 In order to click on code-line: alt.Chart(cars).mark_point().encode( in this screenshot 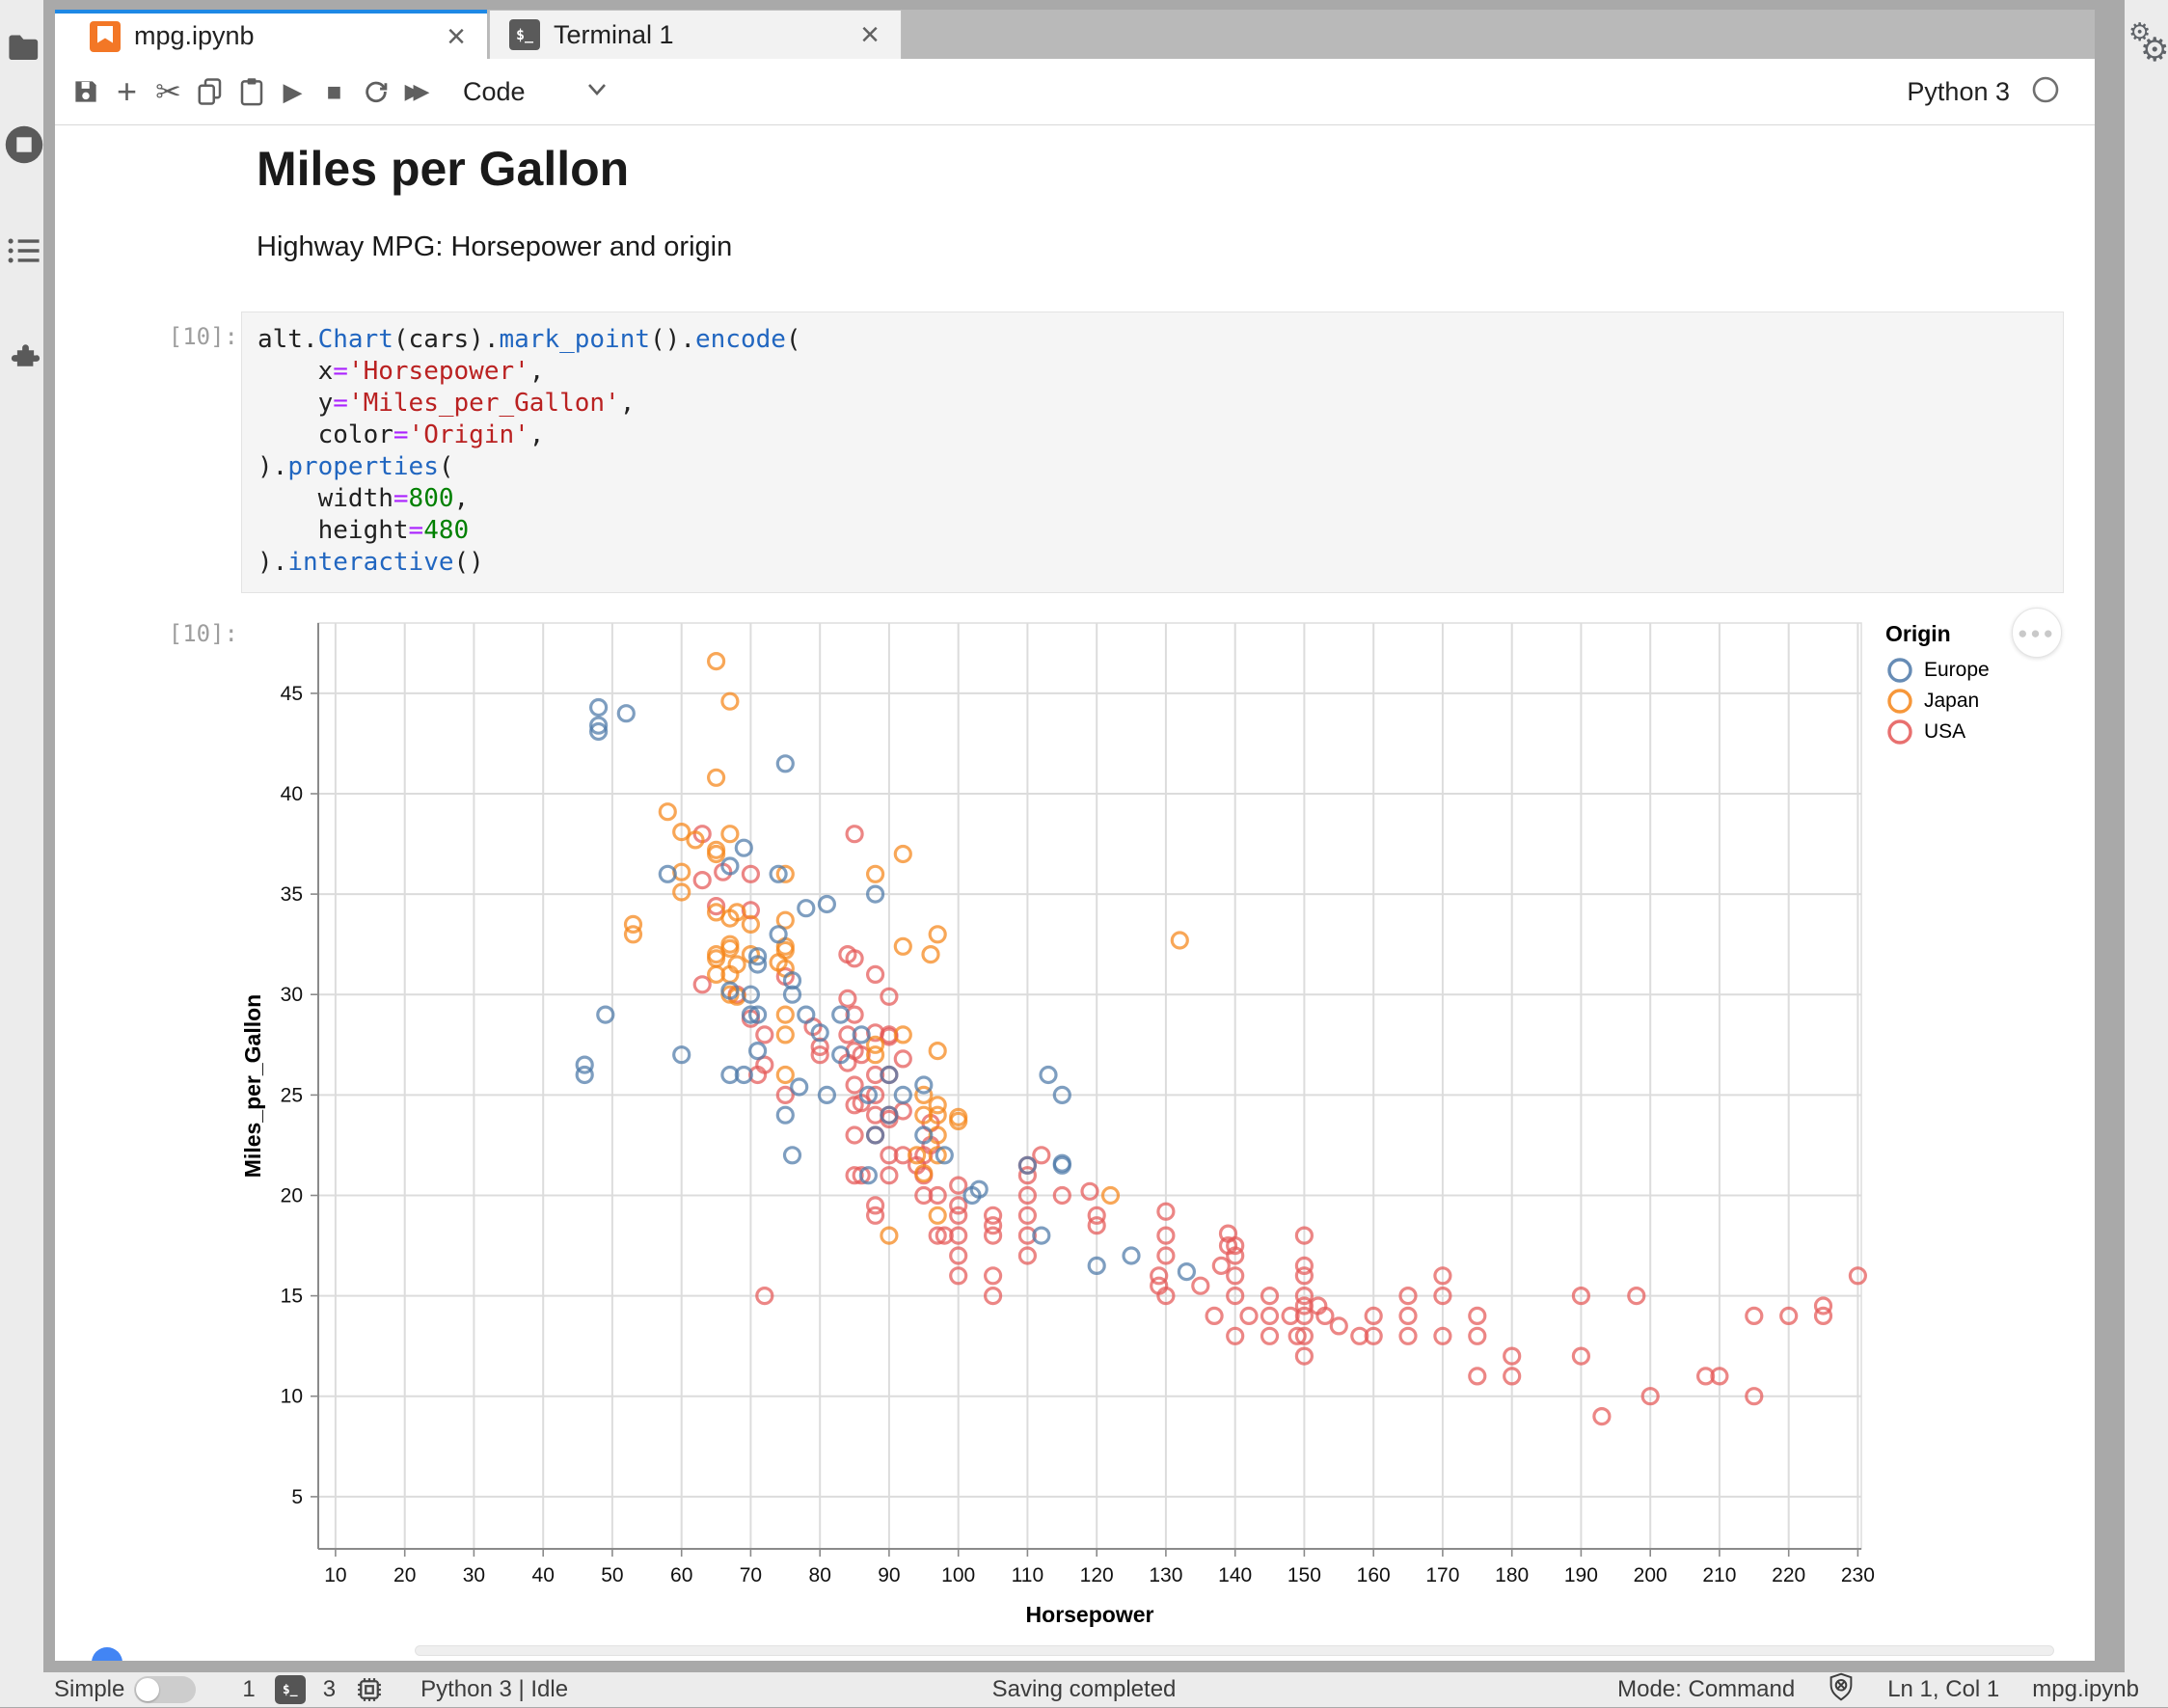, I will do `click(529, 339)`.